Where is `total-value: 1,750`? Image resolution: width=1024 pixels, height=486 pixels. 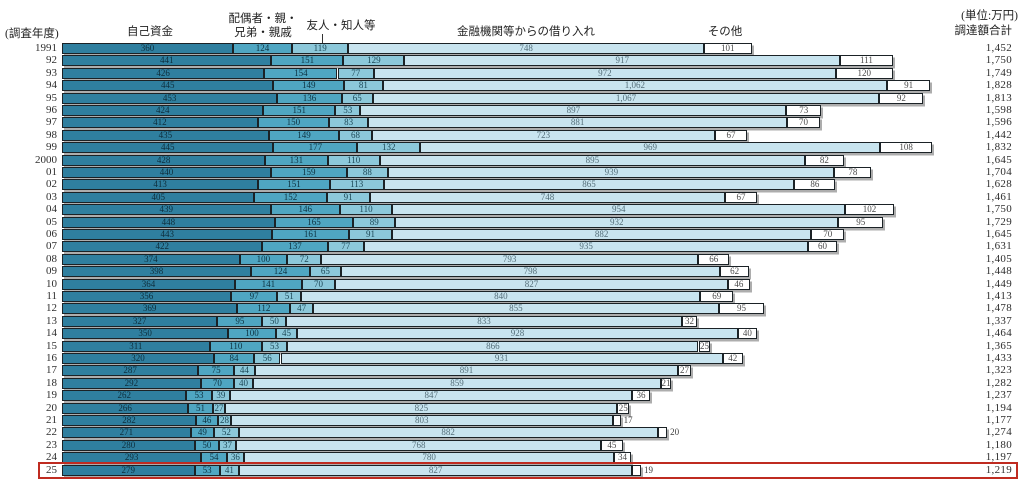
total-value: 1,750 is located at coordinates (998, 60).